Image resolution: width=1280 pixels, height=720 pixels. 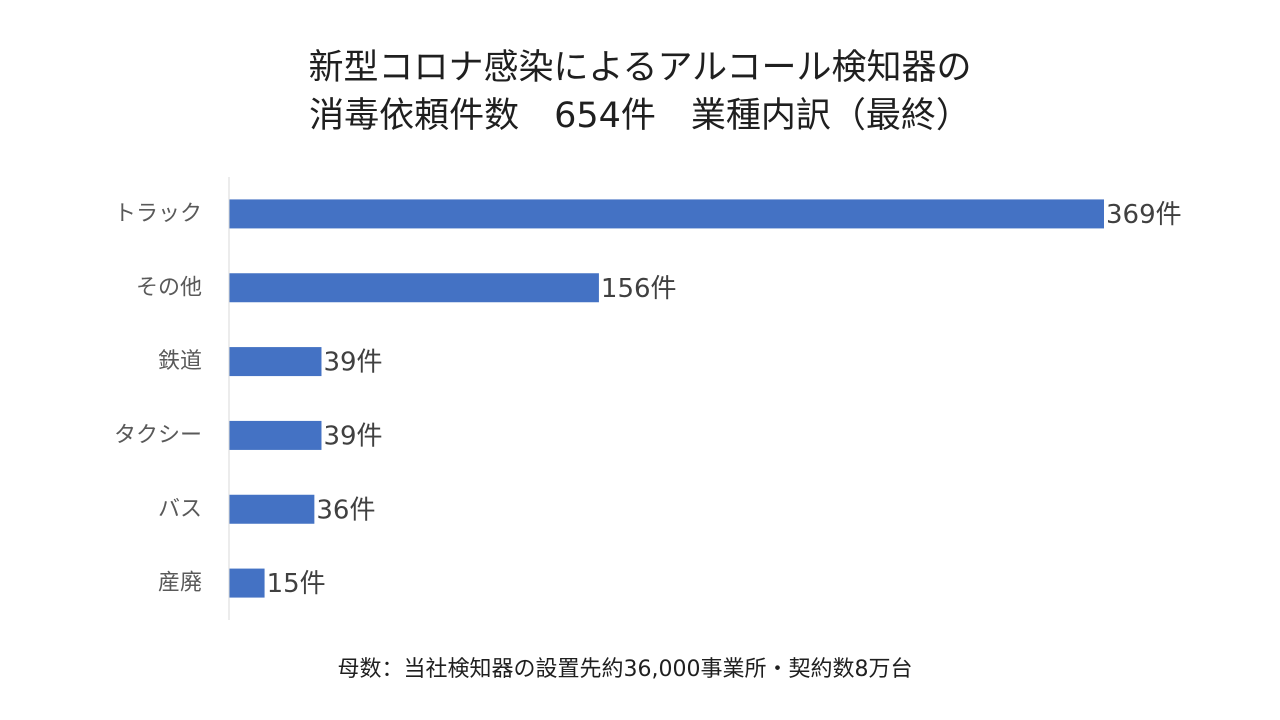 What do you see at coordinates (180, 583) in the screenshot?
I see `category-label-5: 産廃` at bounding box center [180, 583].